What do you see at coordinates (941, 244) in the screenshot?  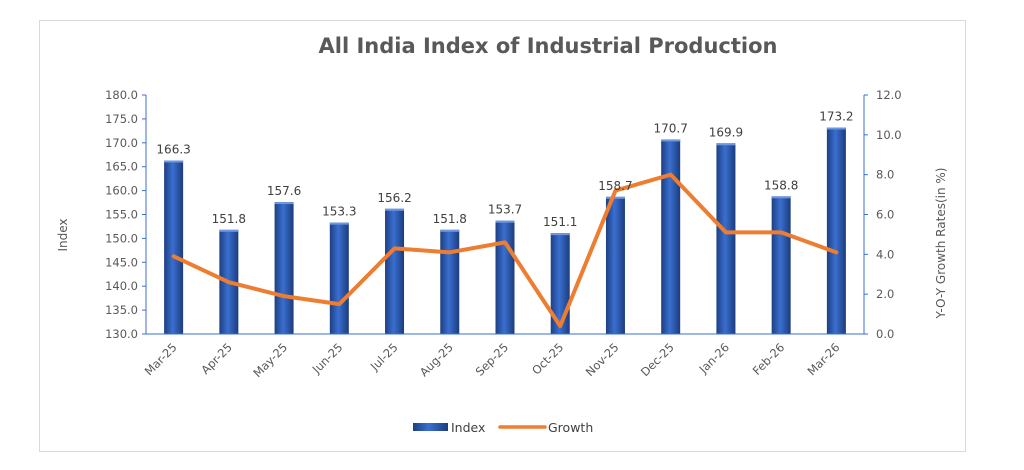 I see `y2-axis-title: Y-O-Y Growth Rates(in %)` at bounding box center [941, 244].